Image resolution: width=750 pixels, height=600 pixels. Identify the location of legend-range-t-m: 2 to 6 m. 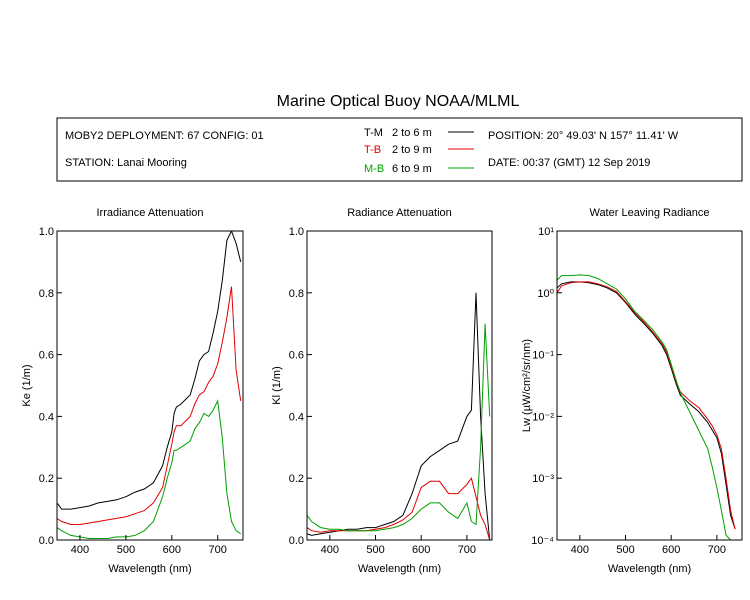
(412, 133).